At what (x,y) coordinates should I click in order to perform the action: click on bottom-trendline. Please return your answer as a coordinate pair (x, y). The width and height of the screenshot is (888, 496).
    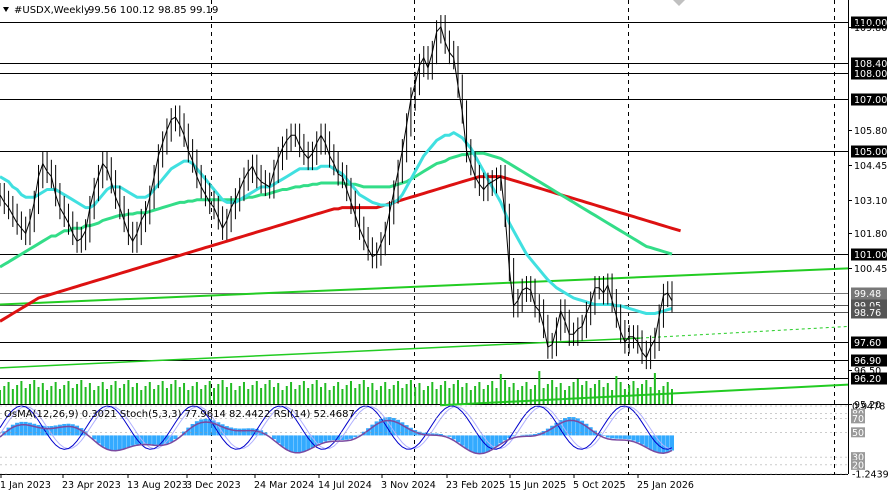
    Looking at the image, I should click on (644, 395).